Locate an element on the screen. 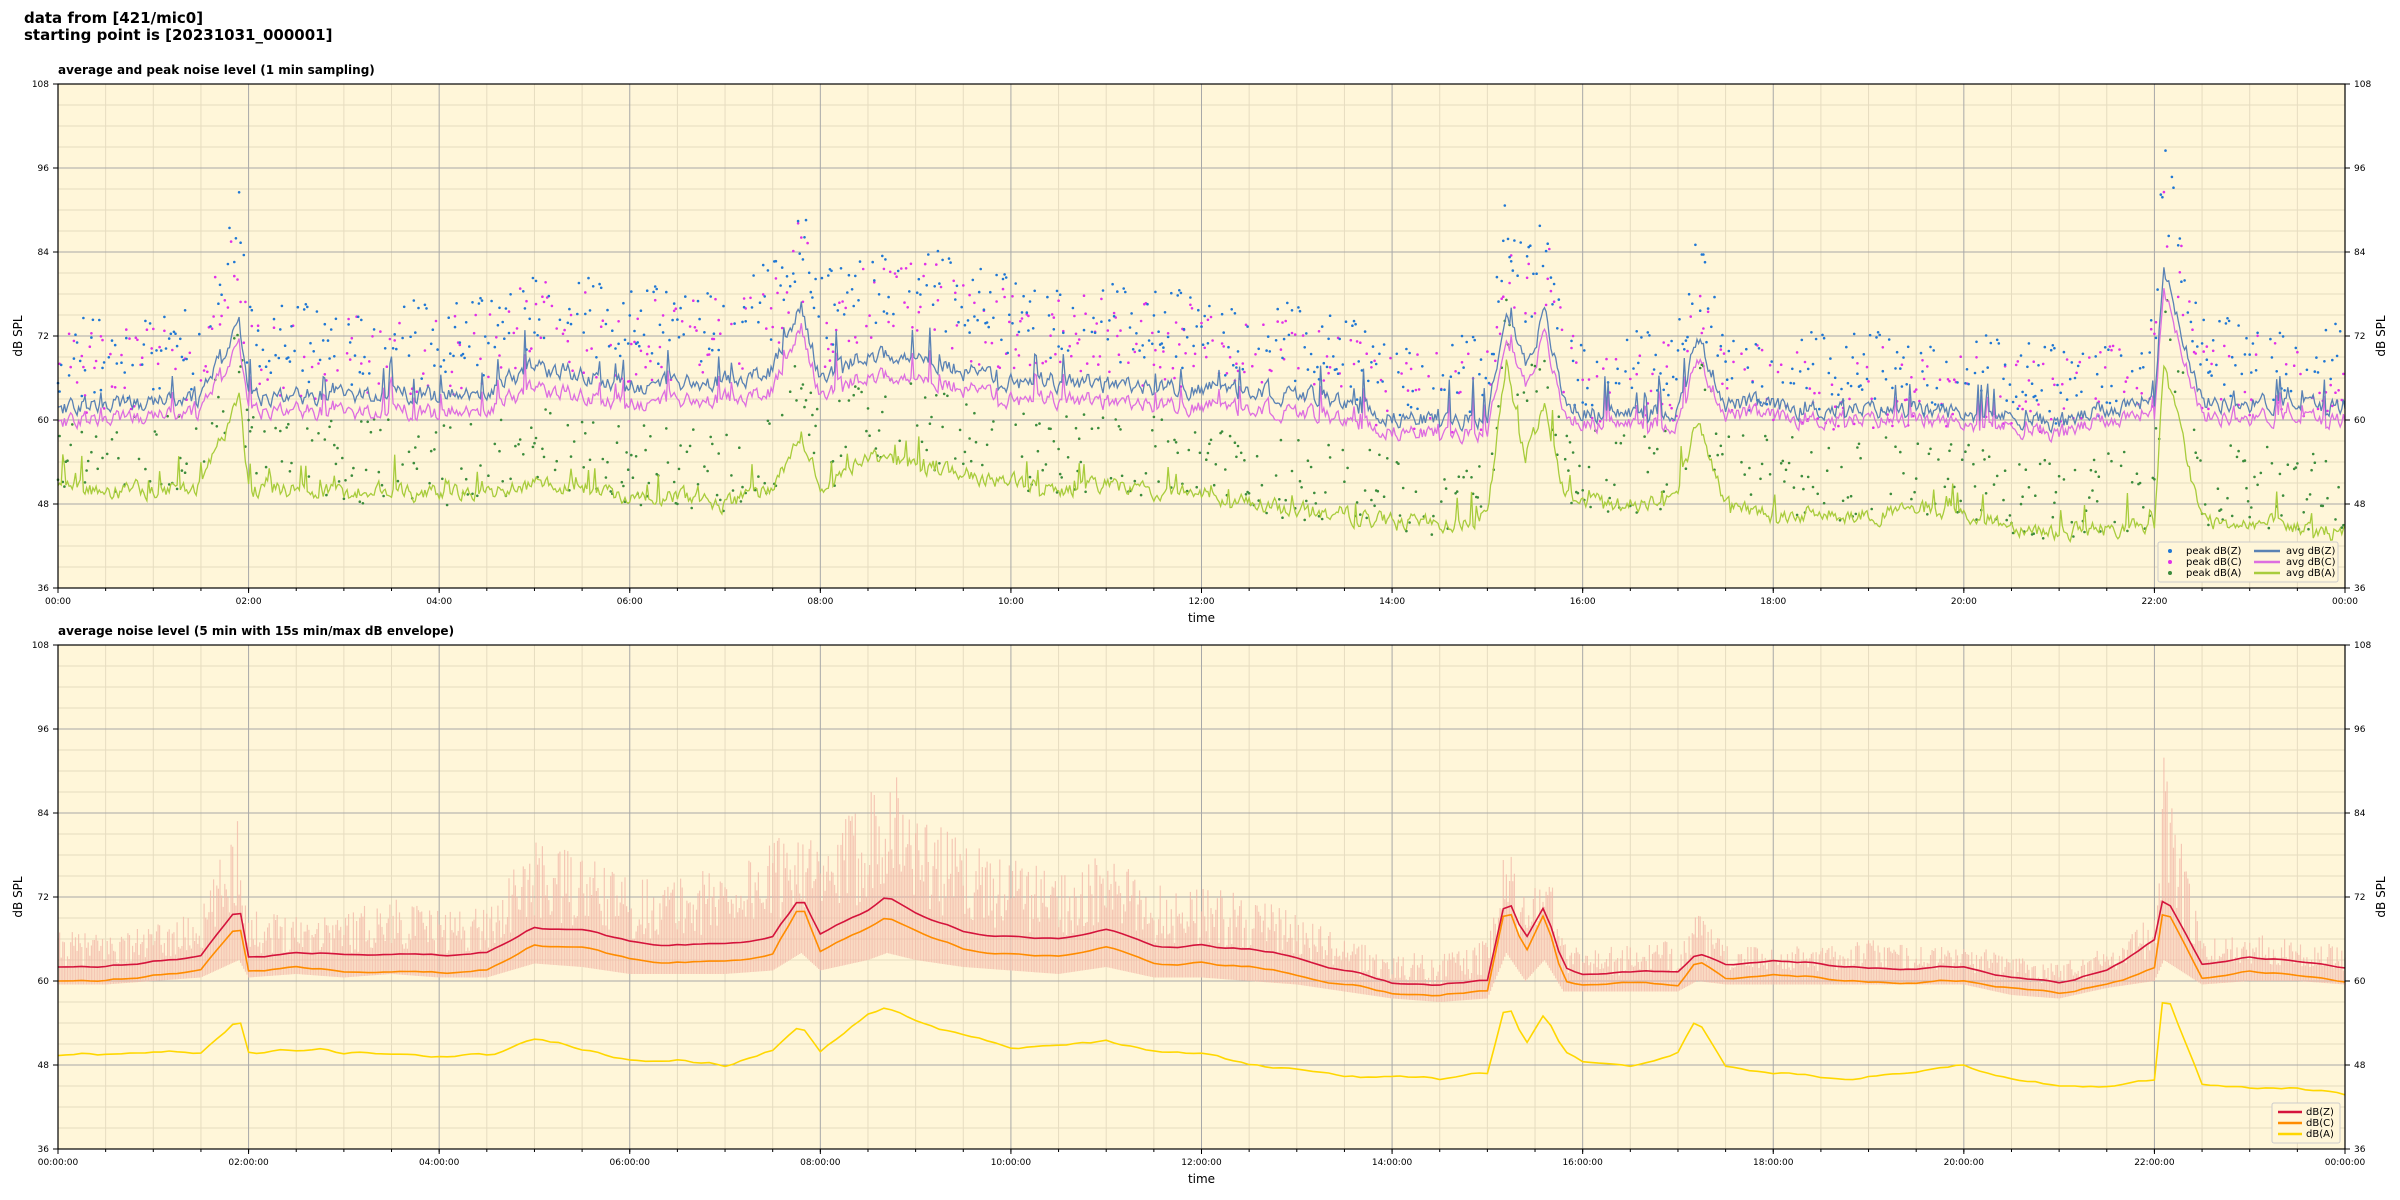 The width and height of the screenshot is (2400, 1200). legend-marker is located at coordinates (2170, 573).